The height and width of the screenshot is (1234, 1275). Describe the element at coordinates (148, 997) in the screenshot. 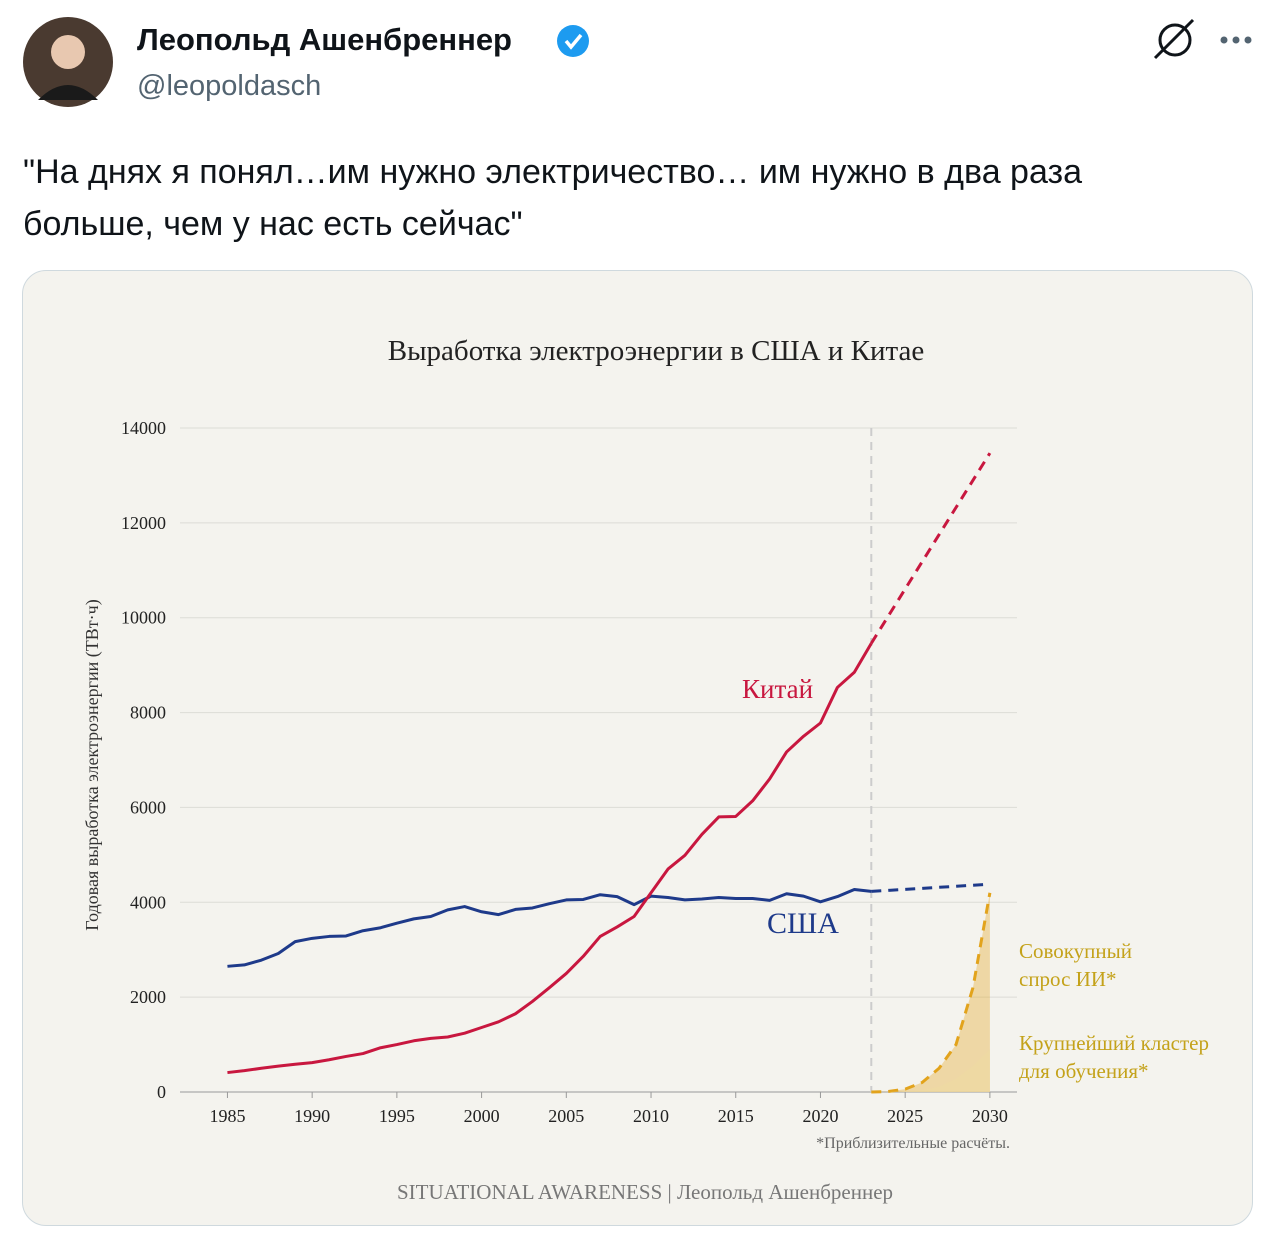

I see `y-tick-label: 2000` at that location.